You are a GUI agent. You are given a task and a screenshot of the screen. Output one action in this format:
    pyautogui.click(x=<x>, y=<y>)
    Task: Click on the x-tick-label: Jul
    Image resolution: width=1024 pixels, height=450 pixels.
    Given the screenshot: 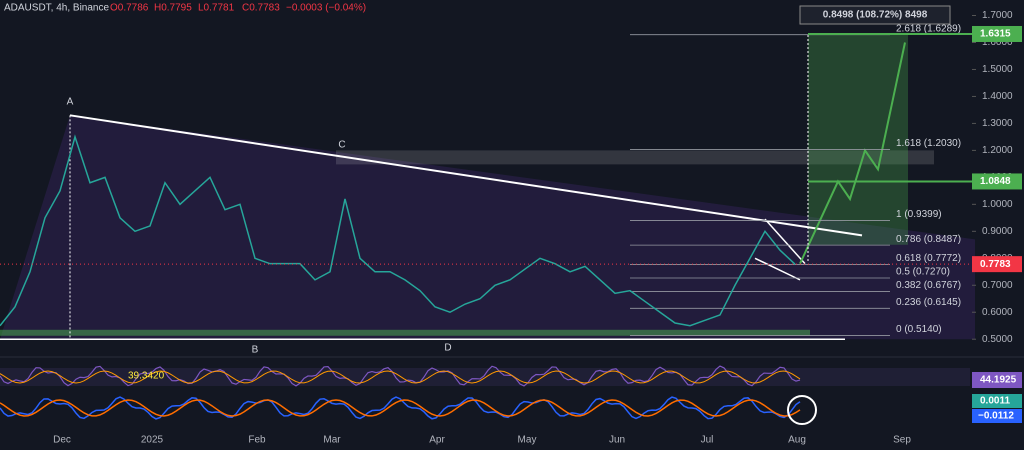 What is the action you would take?
    pyautogui.click(x=707, y=440)
    